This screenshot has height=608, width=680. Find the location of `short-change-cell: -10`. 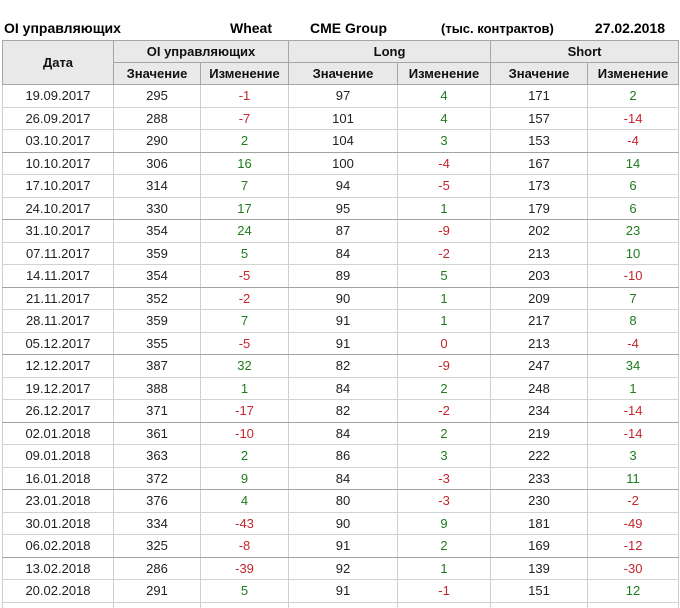

short-change-cell: -10 is located at coordinates (633, 276).